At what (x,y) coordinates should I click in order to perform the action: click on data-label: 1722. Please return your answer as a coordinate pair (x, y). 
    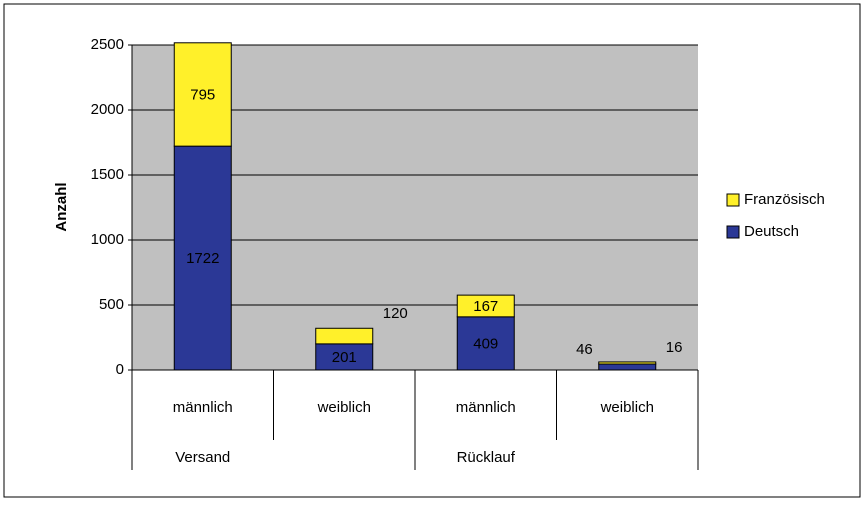
    Looking at the image, I should click on (202, 258).